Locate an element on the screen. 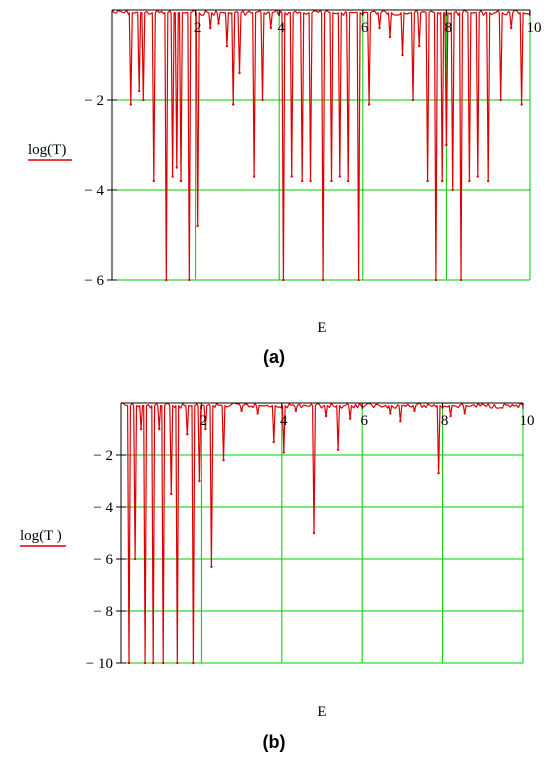 The width and height of the screenshot is (547, 757). panel-a-xlabel: E is located at coordinates (321, 328).